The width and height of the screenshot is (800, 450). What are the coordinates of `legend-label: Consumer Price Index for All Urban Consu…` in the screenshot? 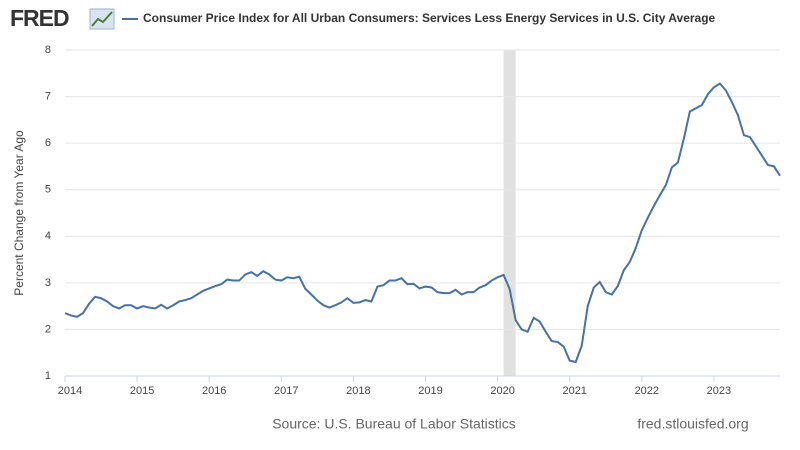 It's located at (429, 18).